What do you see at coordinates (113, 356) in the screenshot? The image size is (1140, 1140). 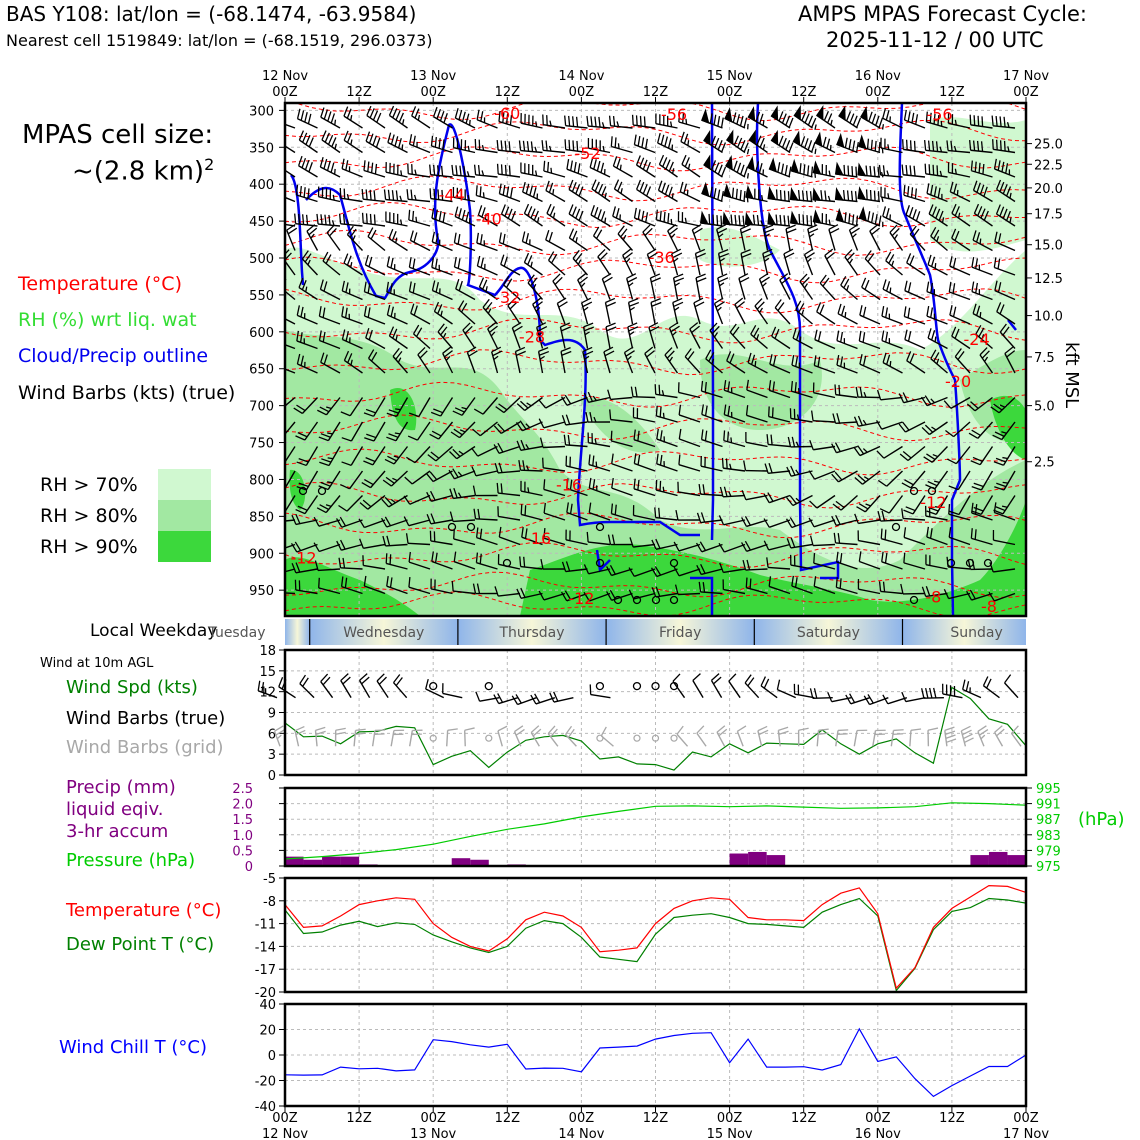 I see `legend-cloud: Cloud/Precip outline` at bounding box center [113, 356].